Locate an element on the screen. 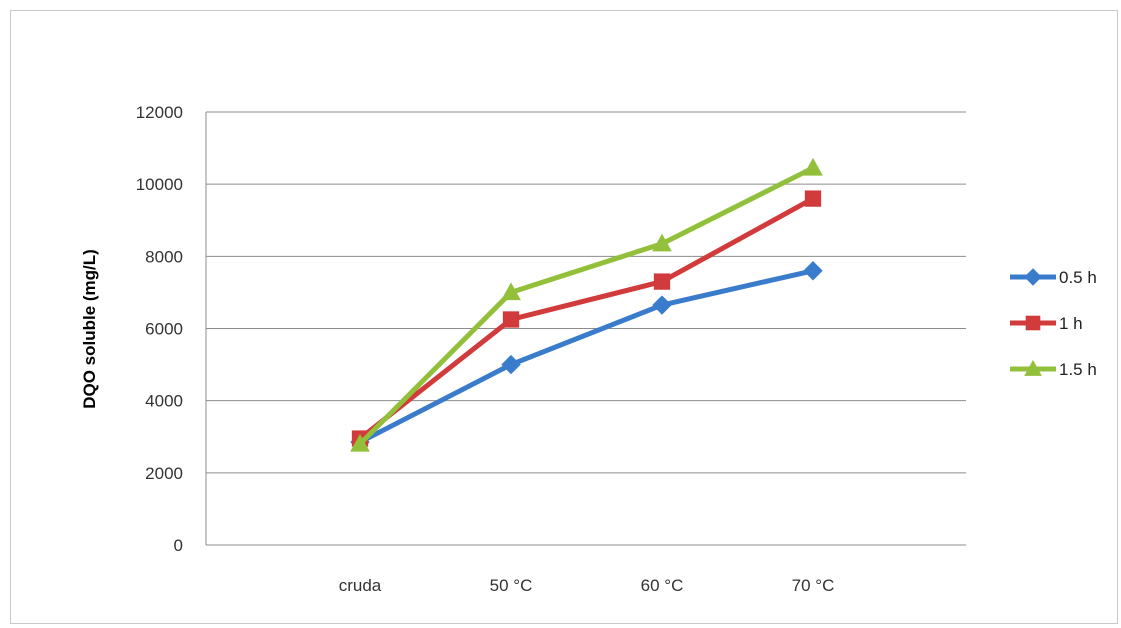 This screenshot has height=628, width=1121. y-axis: 0 2000 4000 6000 8000 10000 12000 is located at coordinates (171, 329).